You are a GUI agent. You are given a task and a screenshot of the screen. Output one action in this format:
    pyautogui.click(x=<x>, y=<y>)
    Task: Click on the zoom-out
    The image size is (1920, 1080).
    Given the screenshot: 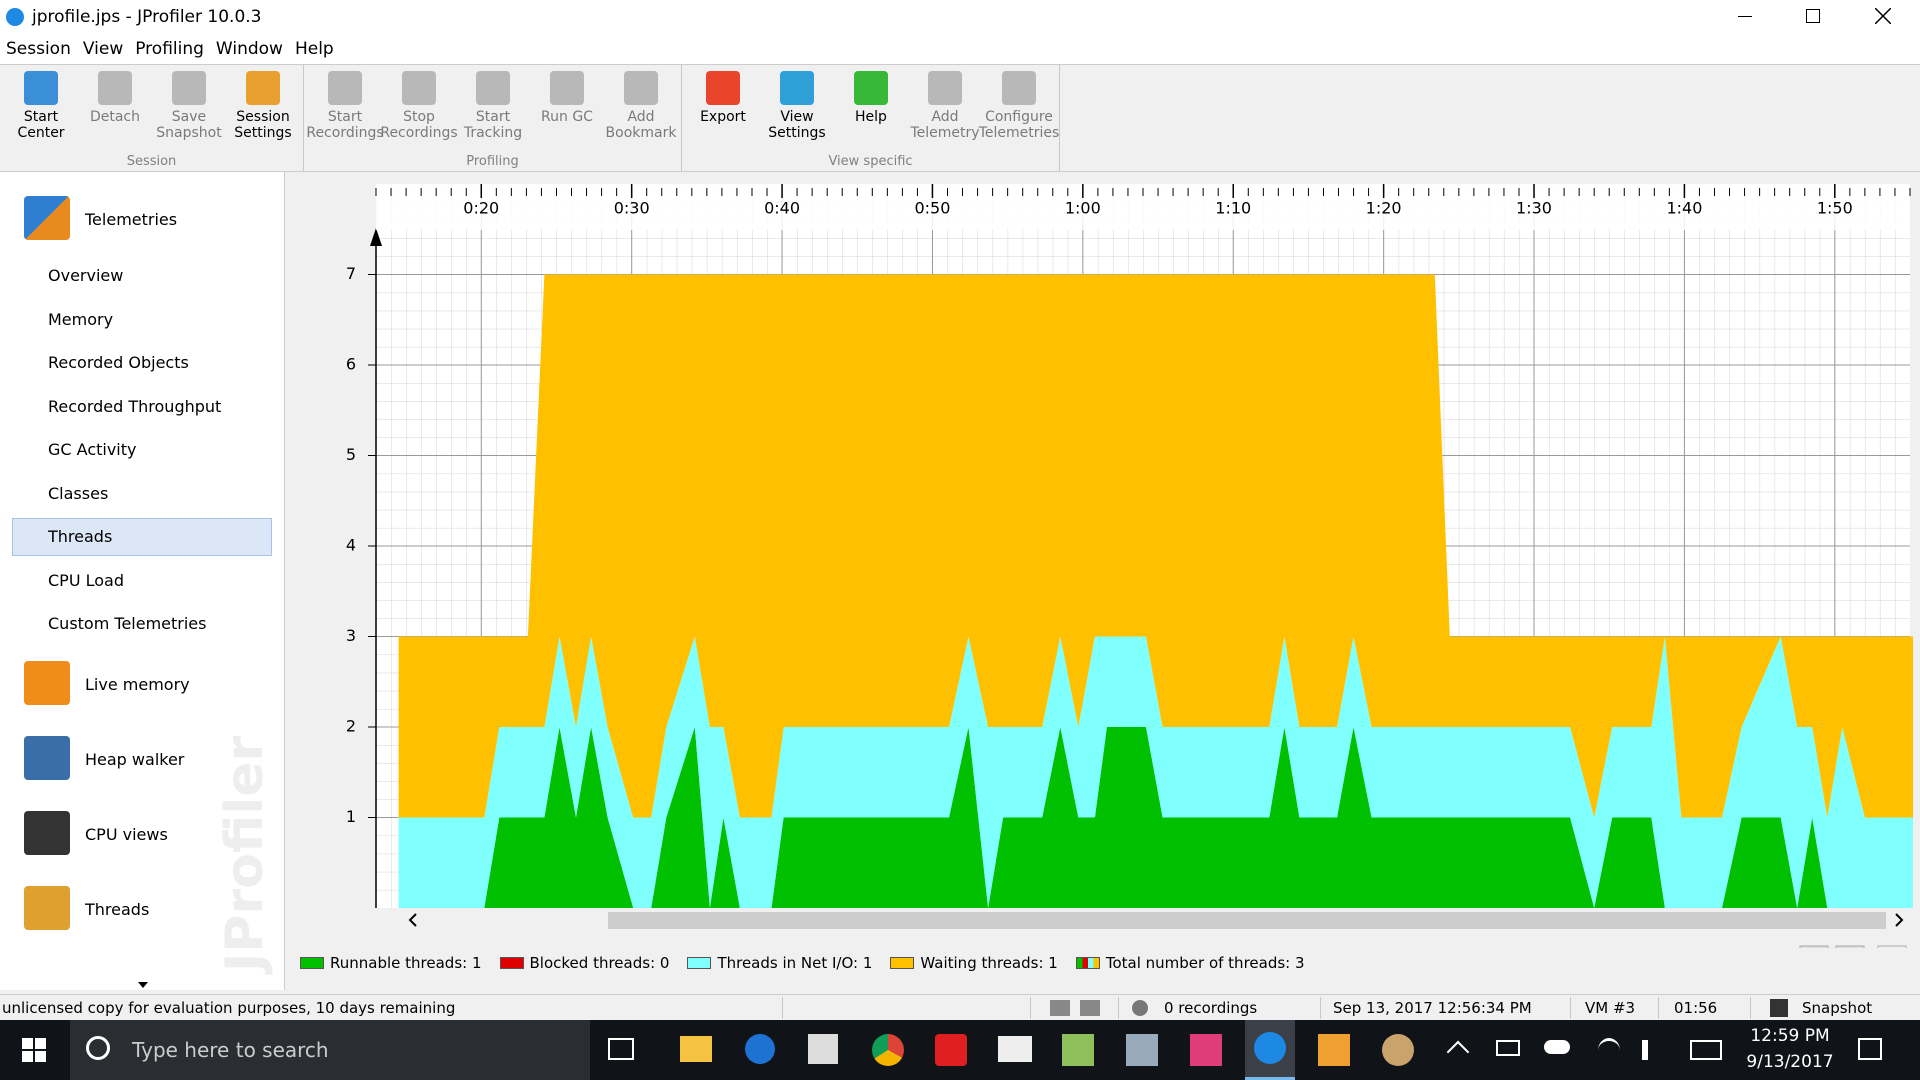 What is the action you would take?
    pyautogui.click(x=1850, y=946)
    